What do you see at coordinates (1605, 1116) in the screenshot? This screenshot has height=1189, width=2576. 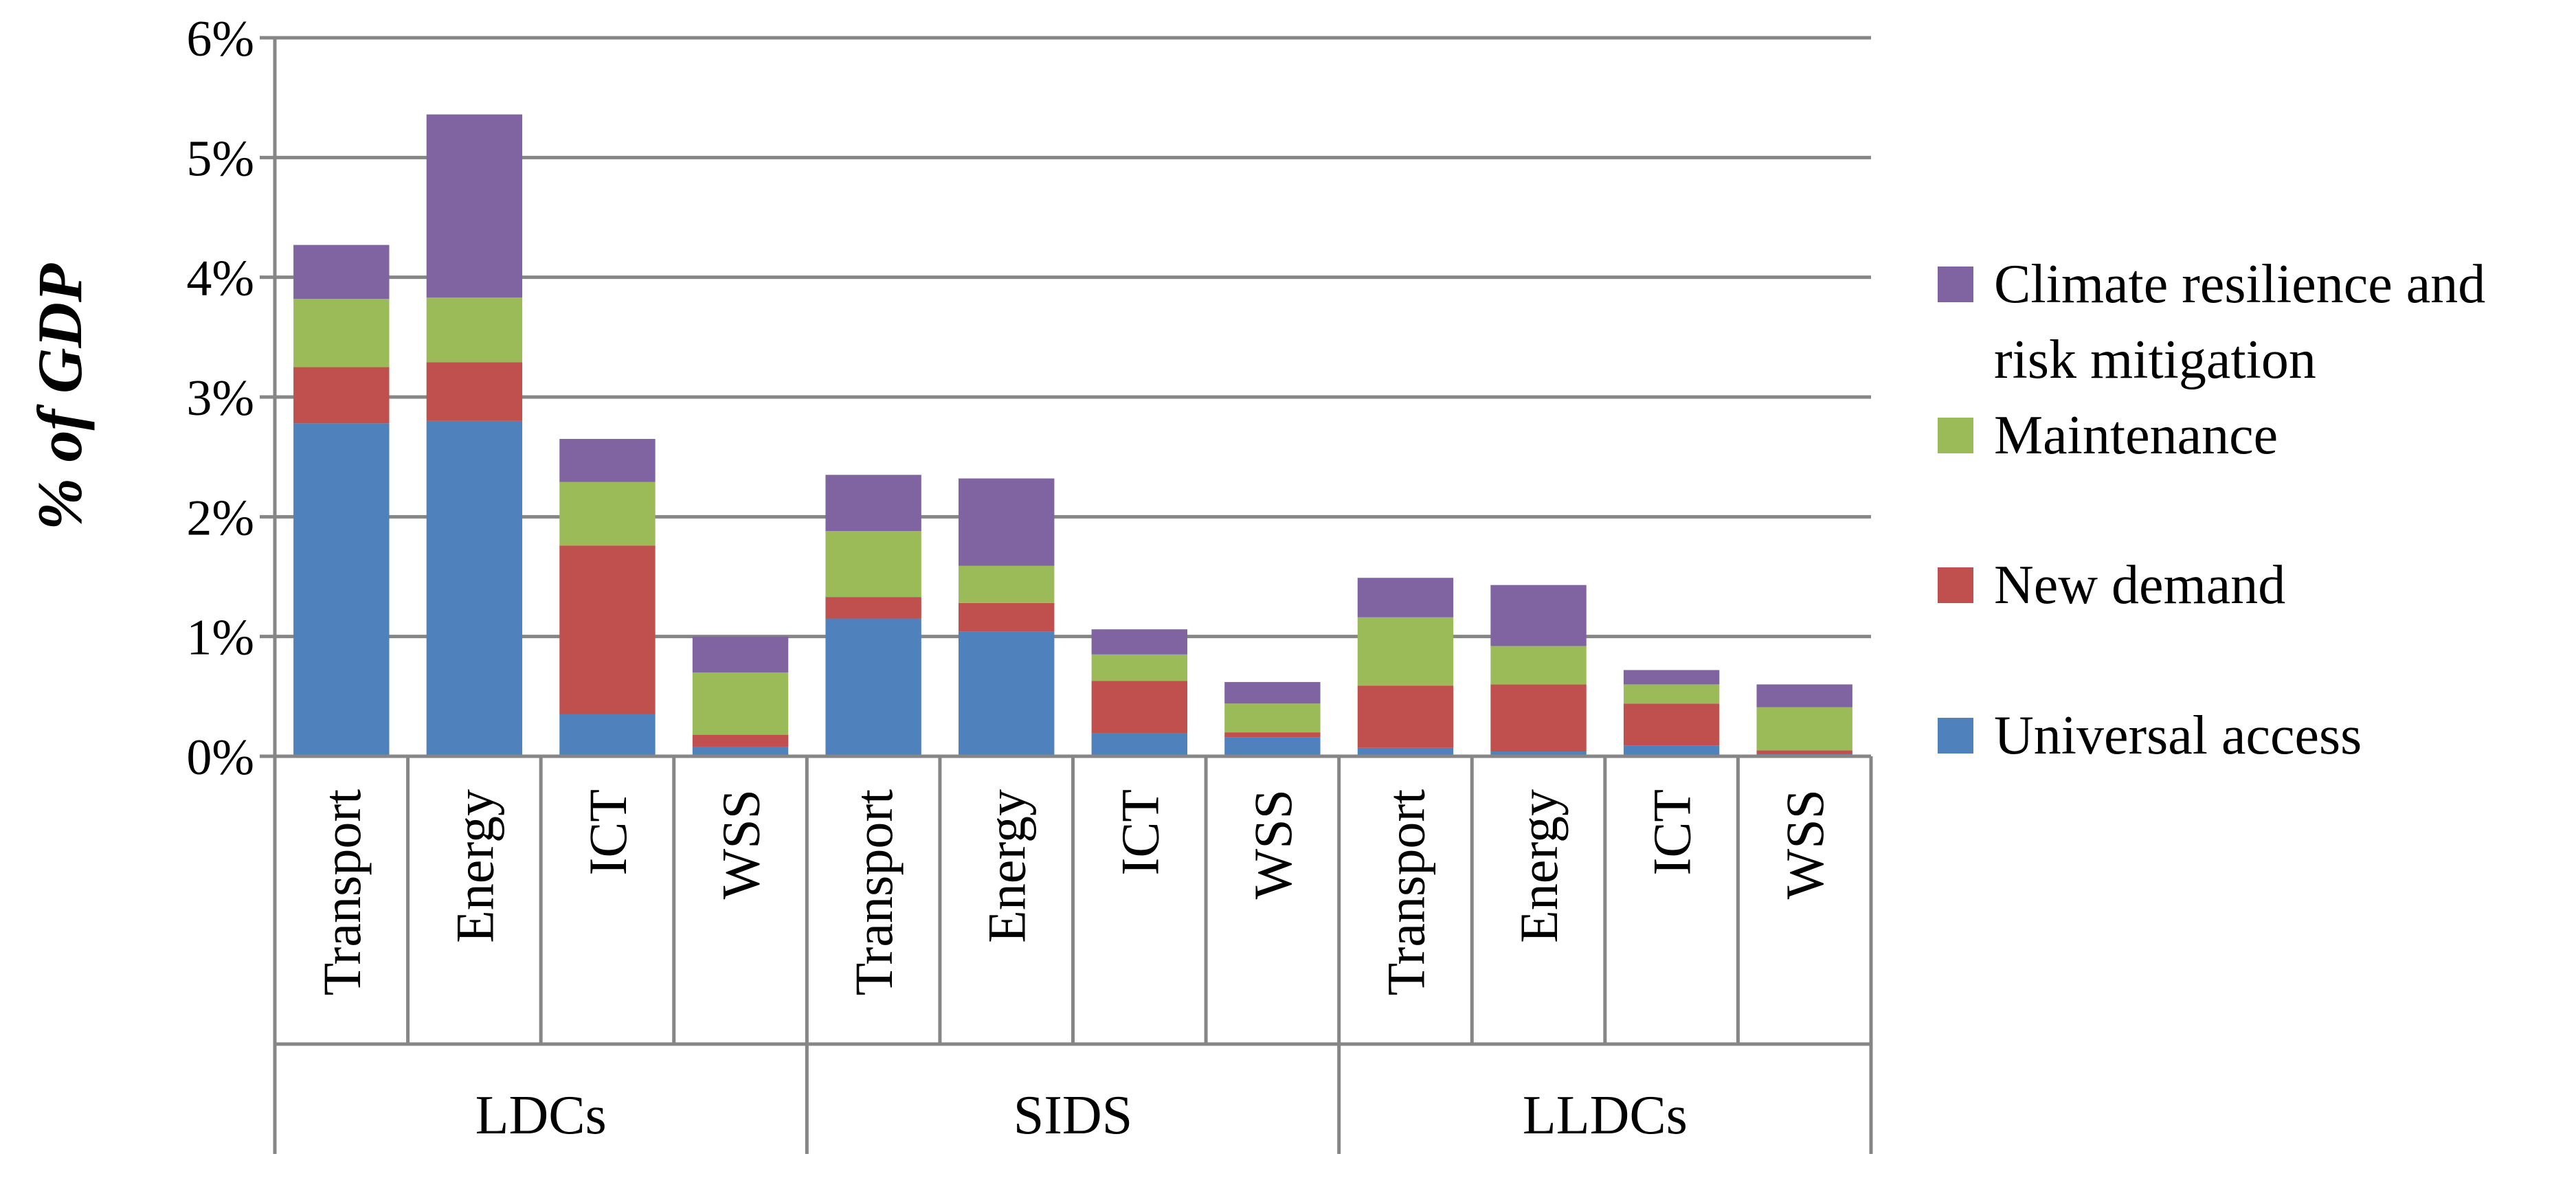 I see `x-group-label: LLDCs` at bounding box center [1605, 1116].